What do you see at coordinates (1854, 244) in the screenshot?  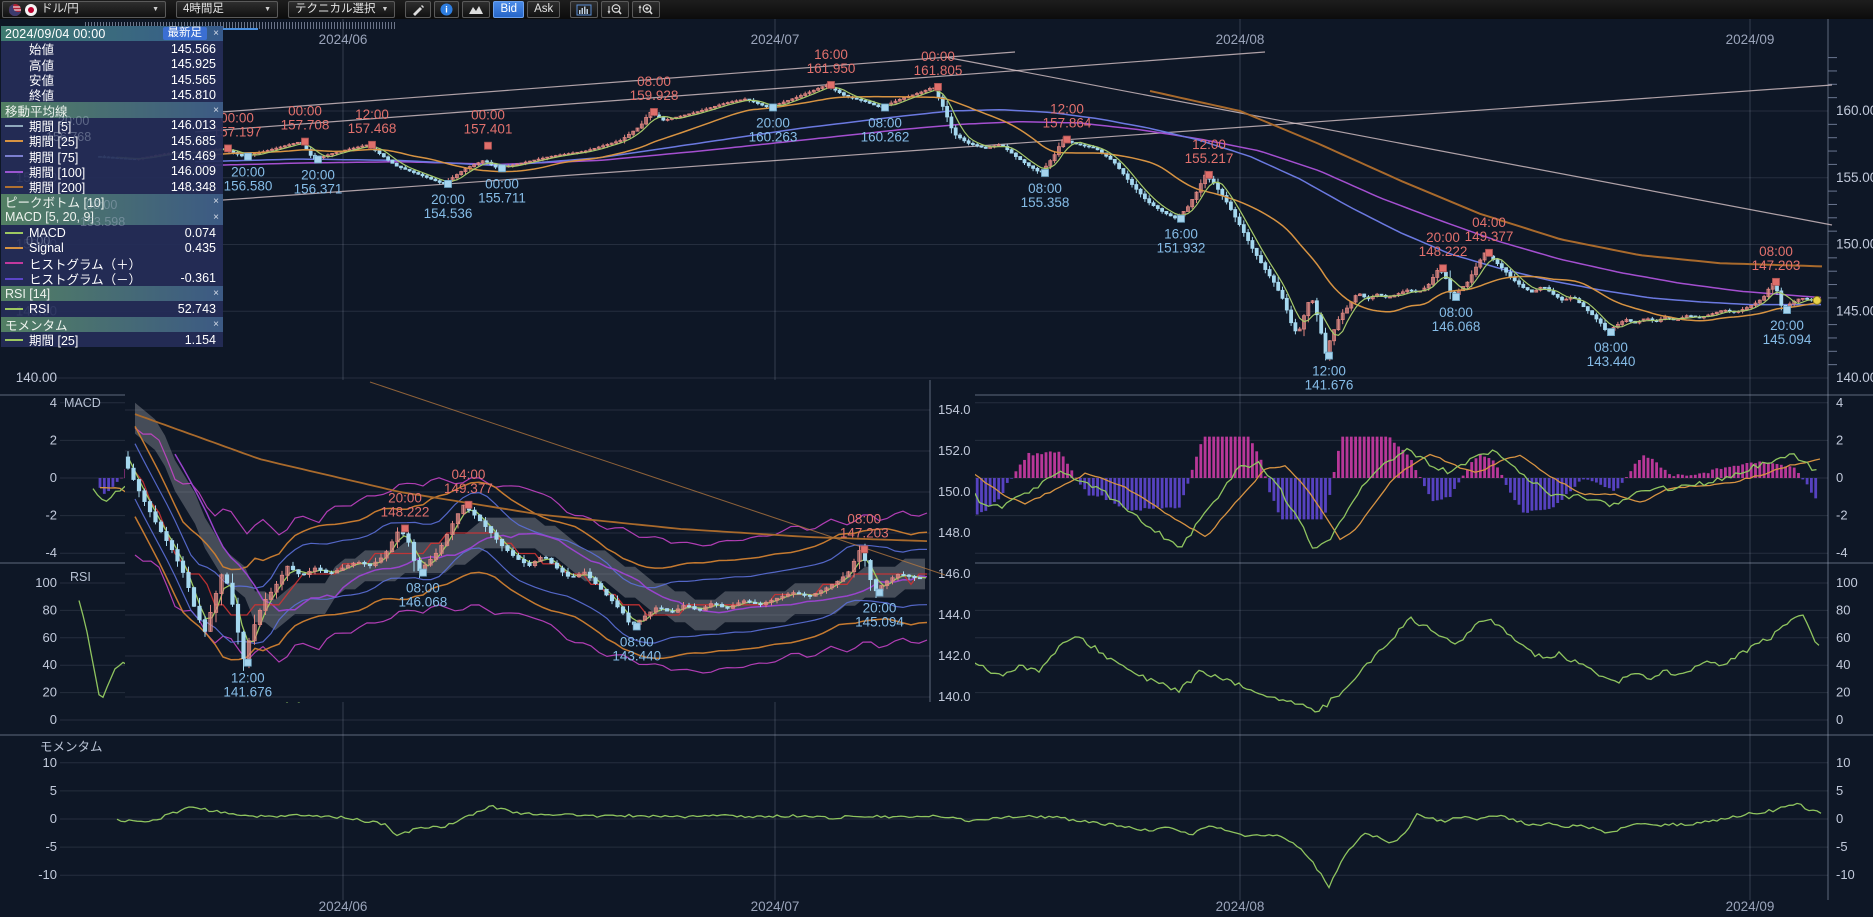 I see `svg-text: 150.00` at bounding box center [1854, 244].